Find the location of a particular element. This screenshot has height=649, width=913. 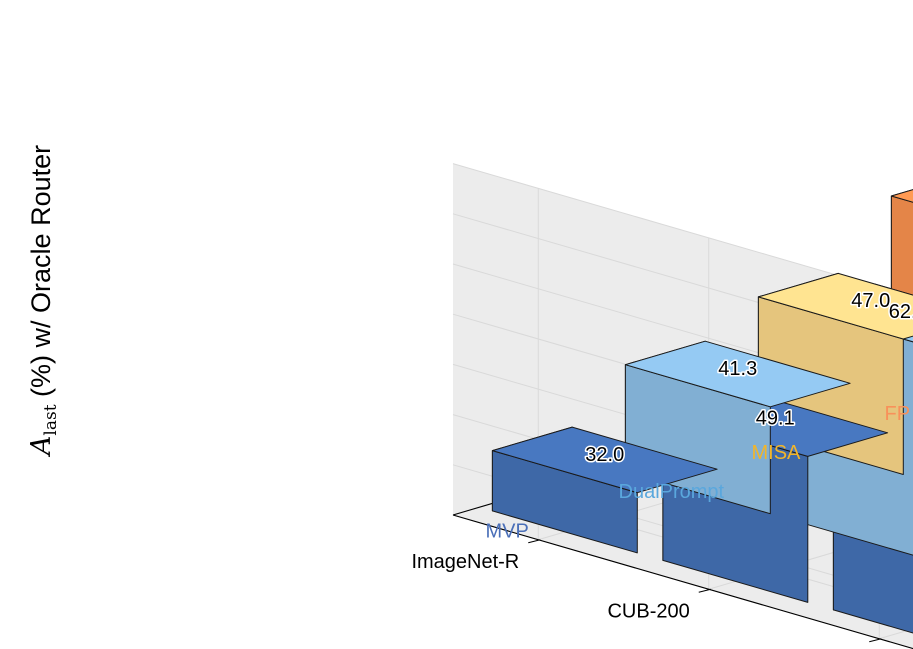

value-label: 49.1 is located at coordinates (775, 419).